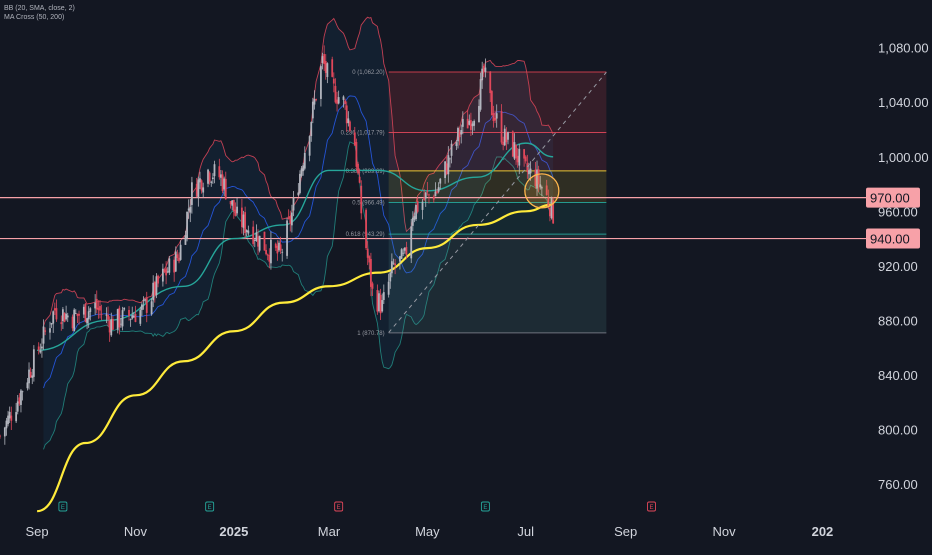 This screenshot has width=932, height=555. What do you see at coordinates (903, 157) in the screenshot?
I see `y-tick-label: 1,000.00` at bounding box center [903, 157].